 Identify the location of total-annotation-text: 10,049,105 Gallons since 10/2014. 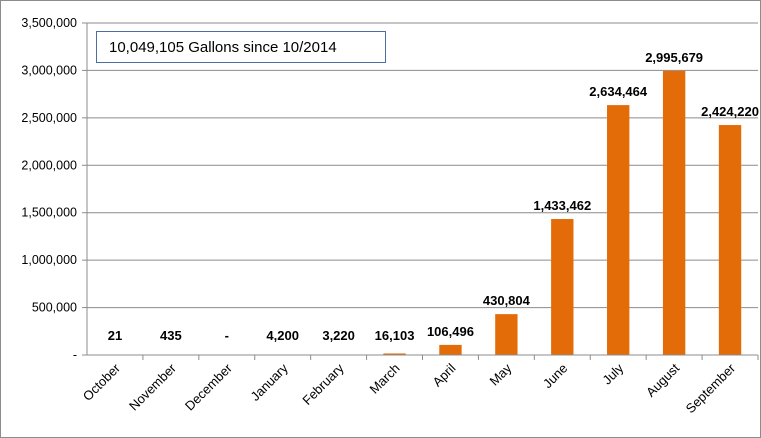
(223, 47).